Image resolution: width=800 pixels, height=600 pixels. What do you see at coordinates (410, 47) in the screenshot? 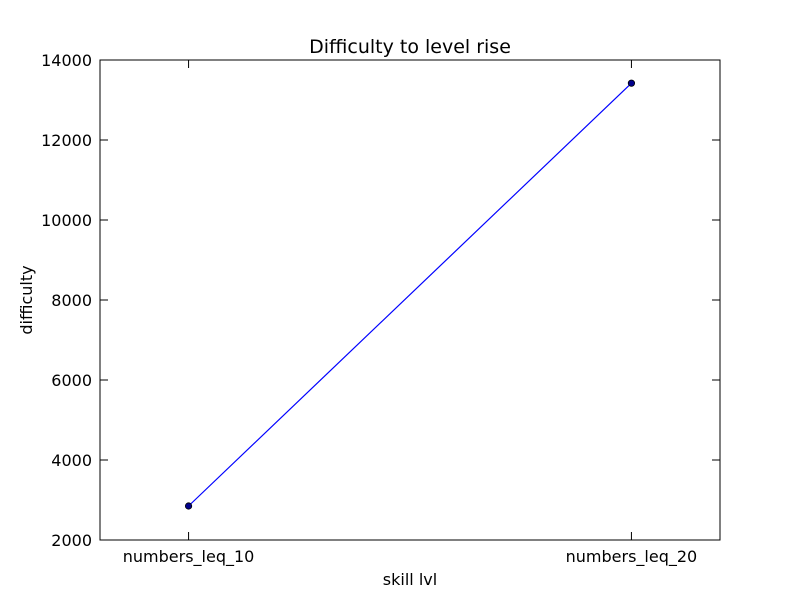
I see `chart-title: Difficulty to level rise` at bounding box center [410, 47].